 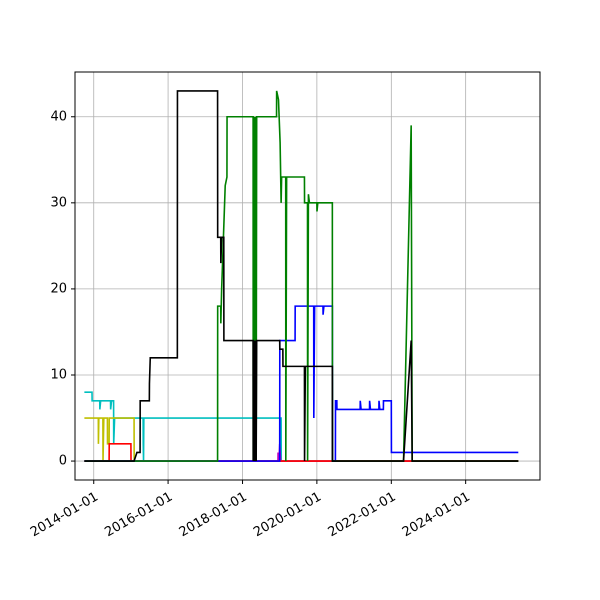 I want to click on y-tick-label: 10, so click(x=58, y=374).